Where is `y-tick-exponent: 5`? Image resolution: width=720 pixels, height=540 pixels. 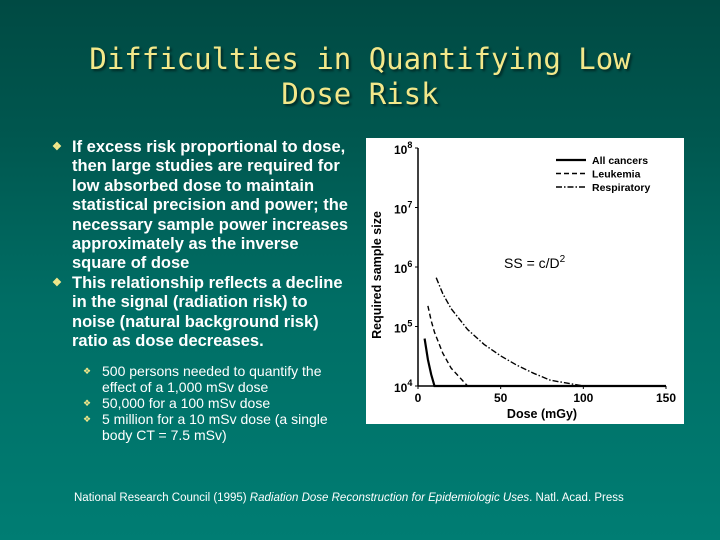 y-tick-exponent: 5 is located at coordinates (409, 324).